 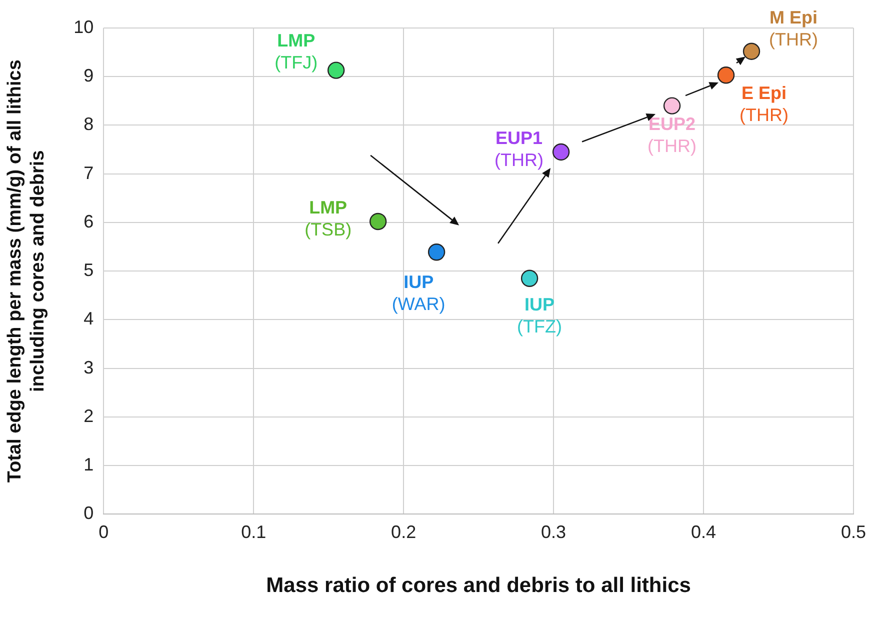 What do you see at coordinates (539, 315) in the screenshot?
I see `annotation: IUP (TFZ)` at bounding box center [539, 315].